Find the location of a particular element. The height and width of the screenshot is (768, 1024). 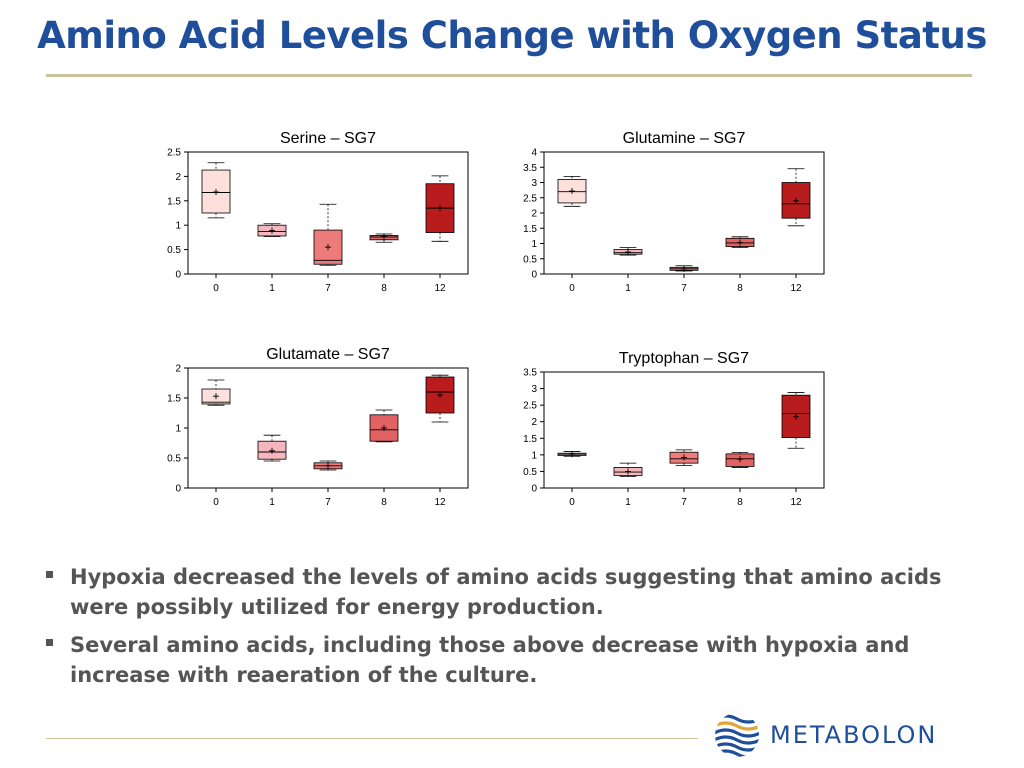

footer-rule is located at coordinates (372, 738).